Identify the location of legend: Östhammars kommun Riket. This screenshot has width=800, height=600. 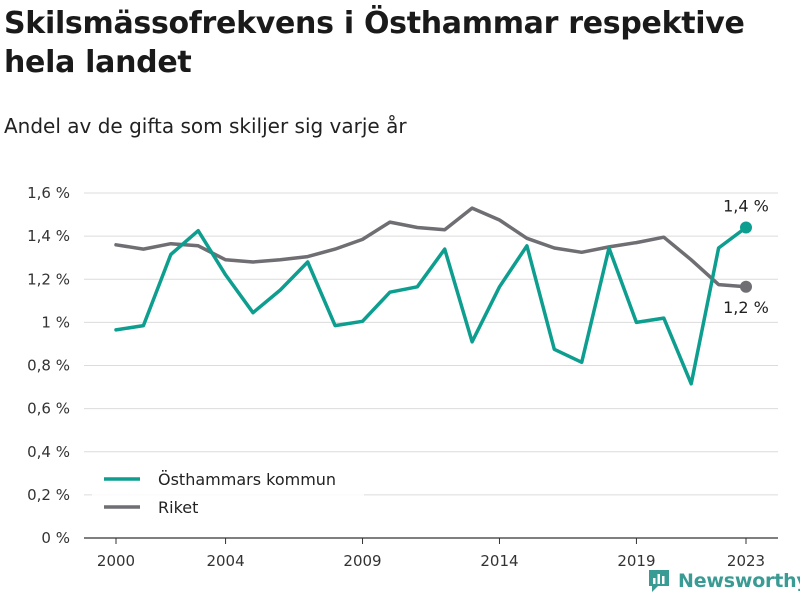
(228, 495).